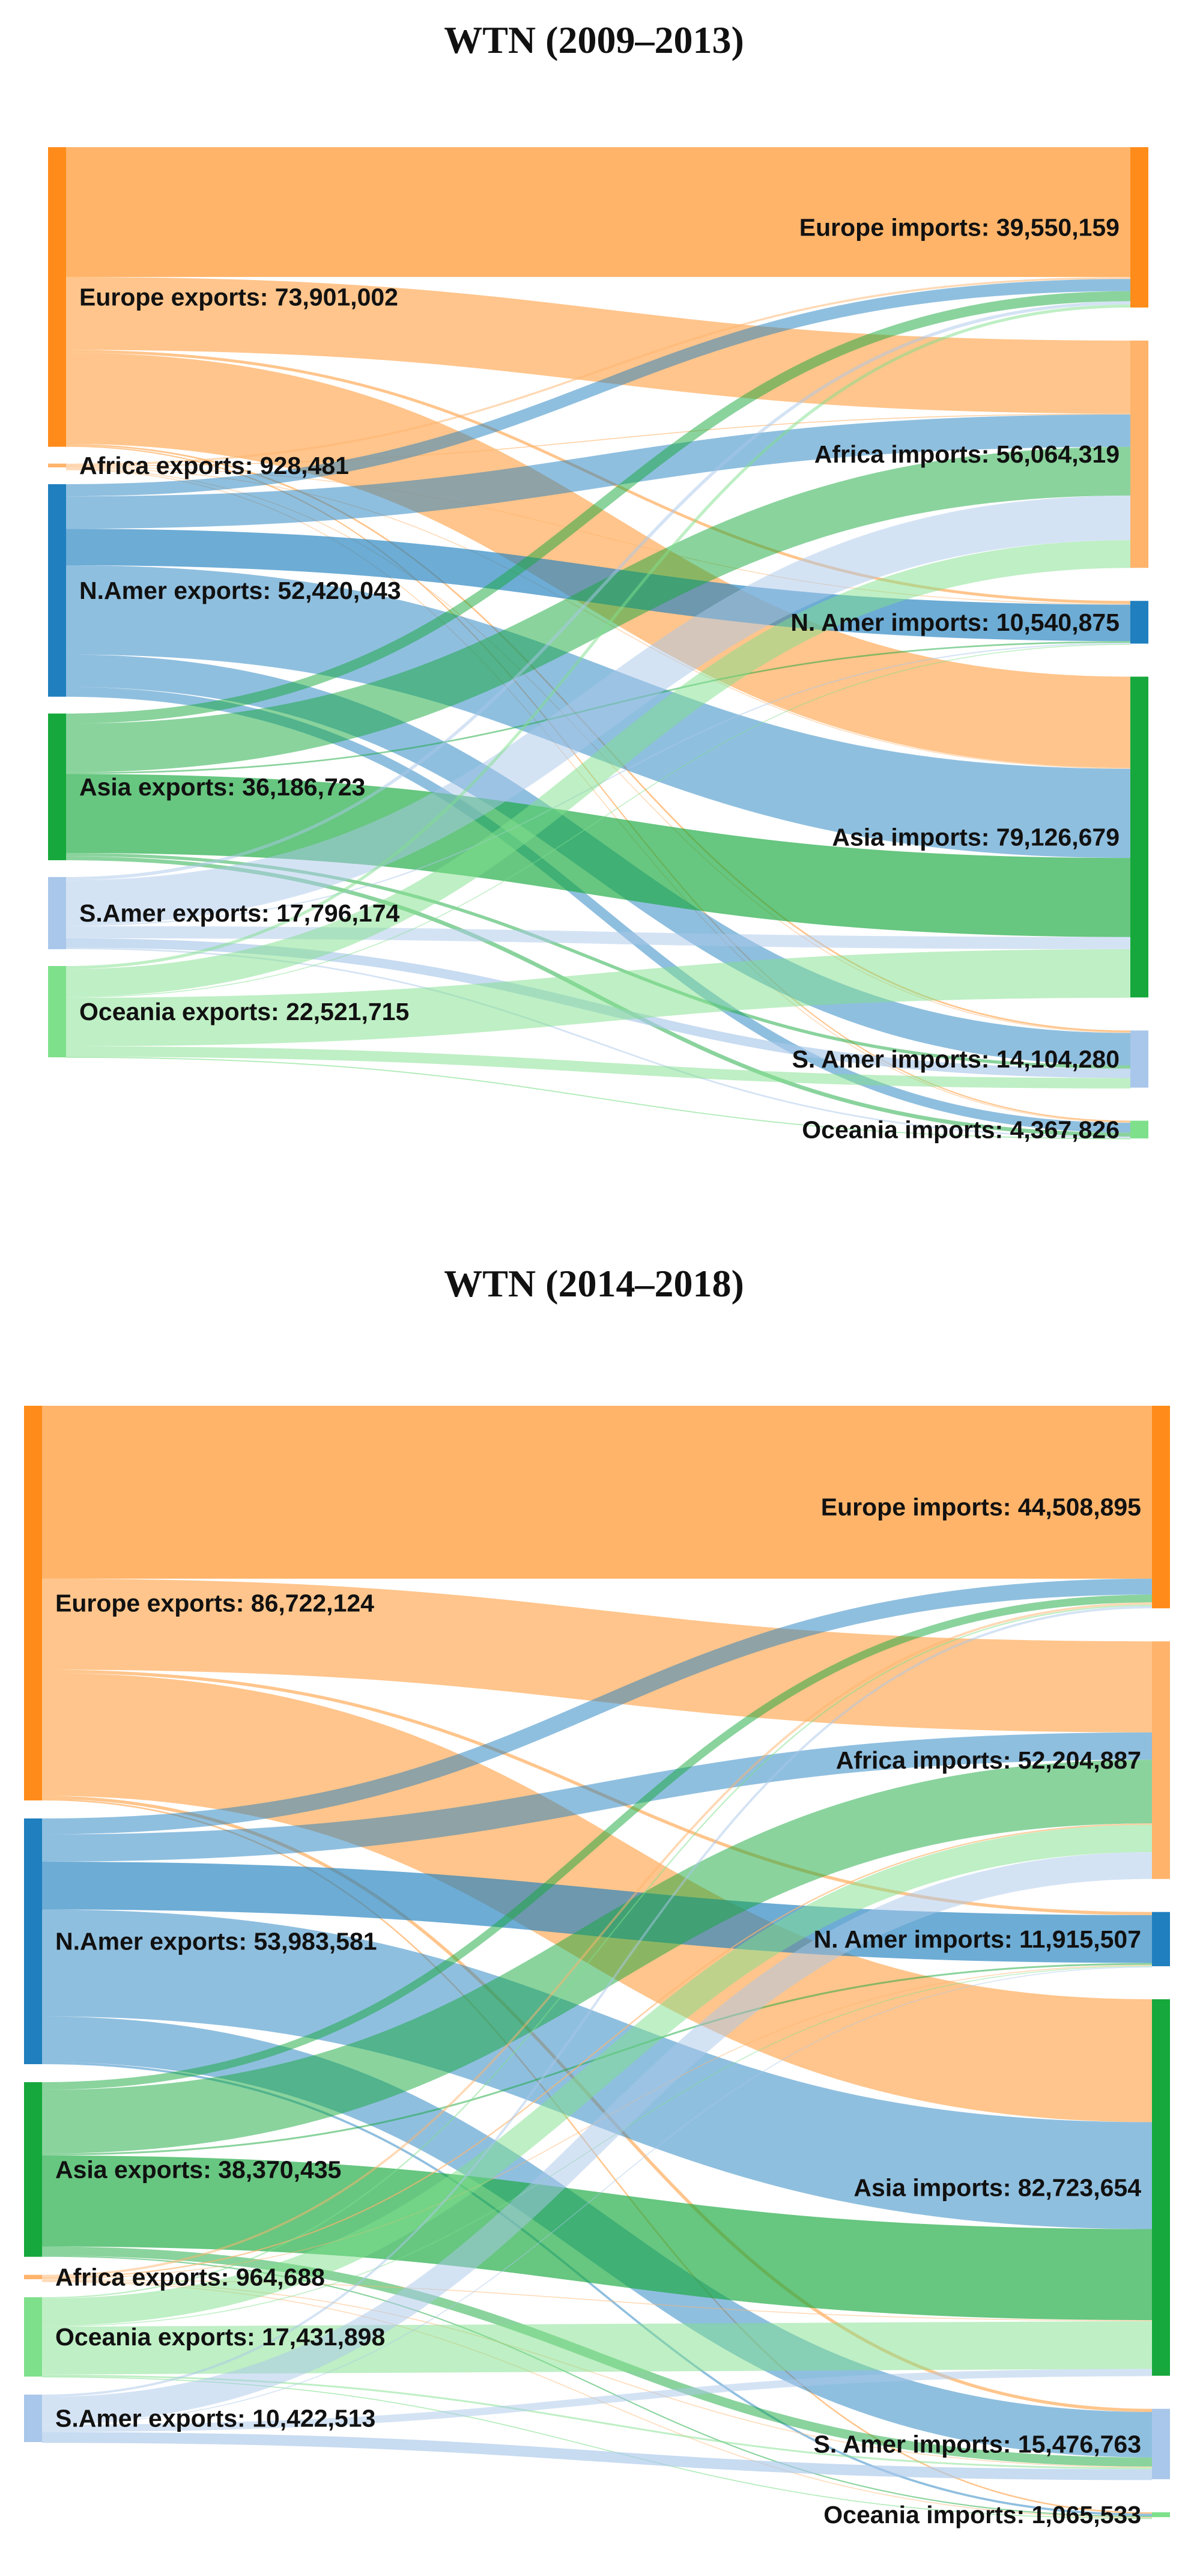 The width and height of the screenshot is (1188, 2576). Describe the element at coordinates (216, 1941) in the screenshot. I see `export-label-n-amer: N.Amer exports: 53,983,581` at that location.